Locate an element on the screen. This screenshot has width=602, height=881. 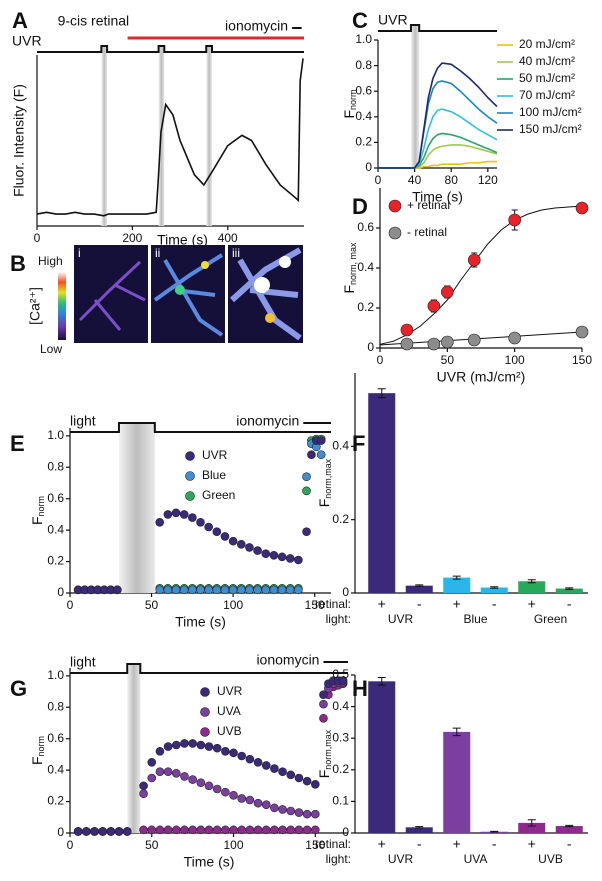
legend-label: + retinal is located at coordinates (428, 205).